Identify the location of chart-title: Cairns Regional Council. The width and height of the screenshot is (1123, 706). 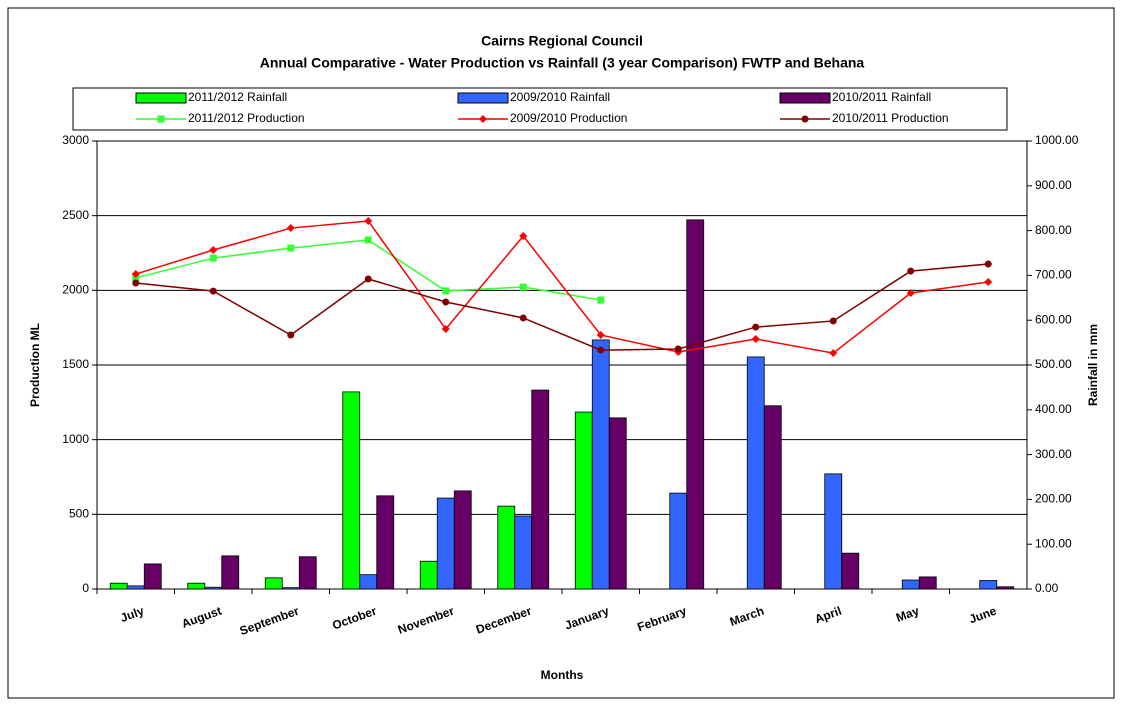
(562, 41).